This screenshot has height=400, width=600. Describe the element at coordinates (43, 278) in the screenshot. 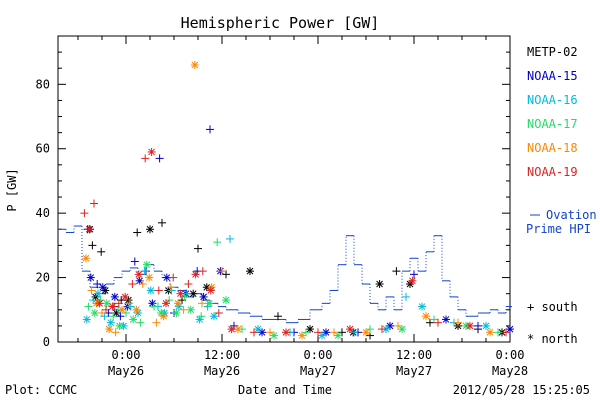

I see `y-tick-label: 20` at that location.